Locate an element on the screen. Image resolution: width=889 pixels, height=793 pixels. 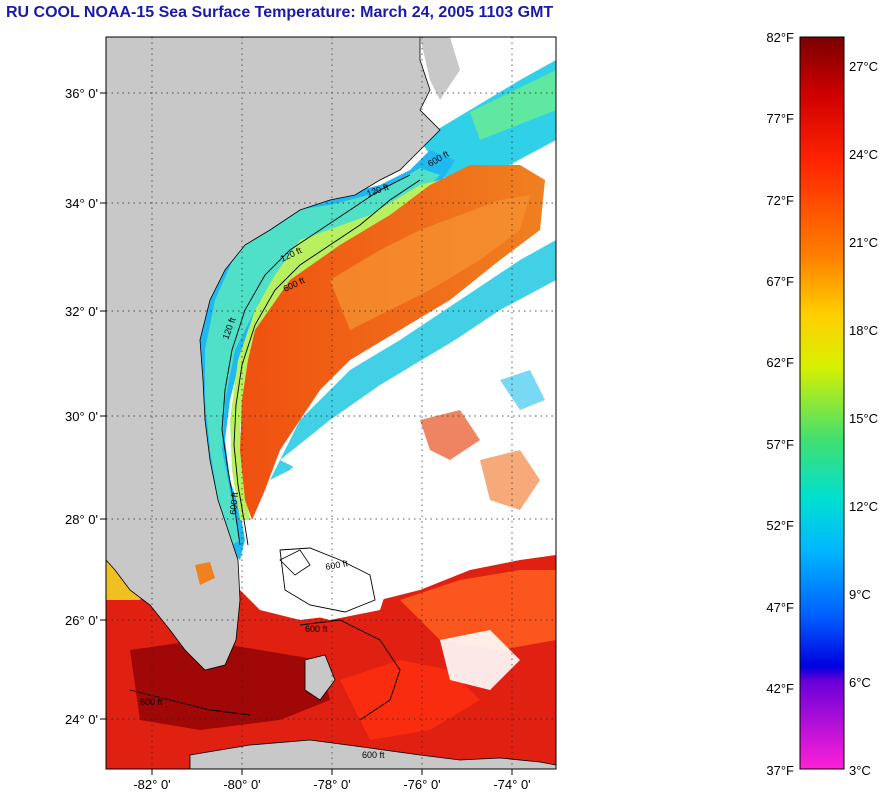
lon-label: -82° 0' is located at coordinates (151, 784).